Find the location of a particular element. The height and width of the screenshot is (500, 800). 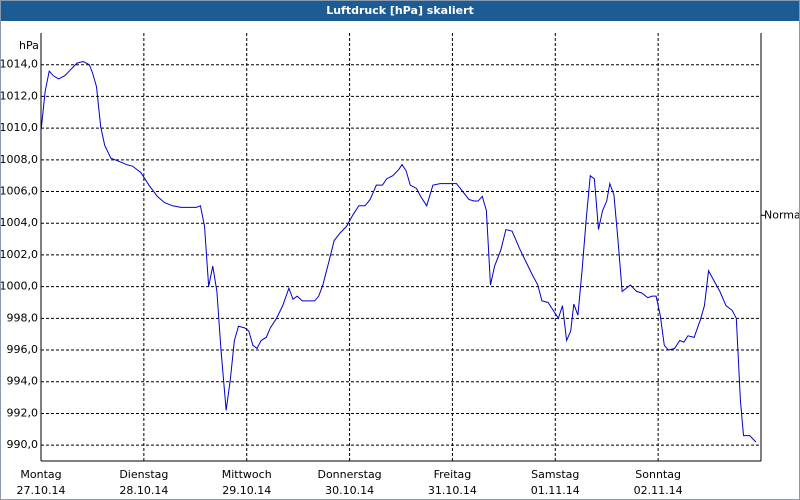

y-tick-label: 1004,0 is located at coordinates (19, 222).